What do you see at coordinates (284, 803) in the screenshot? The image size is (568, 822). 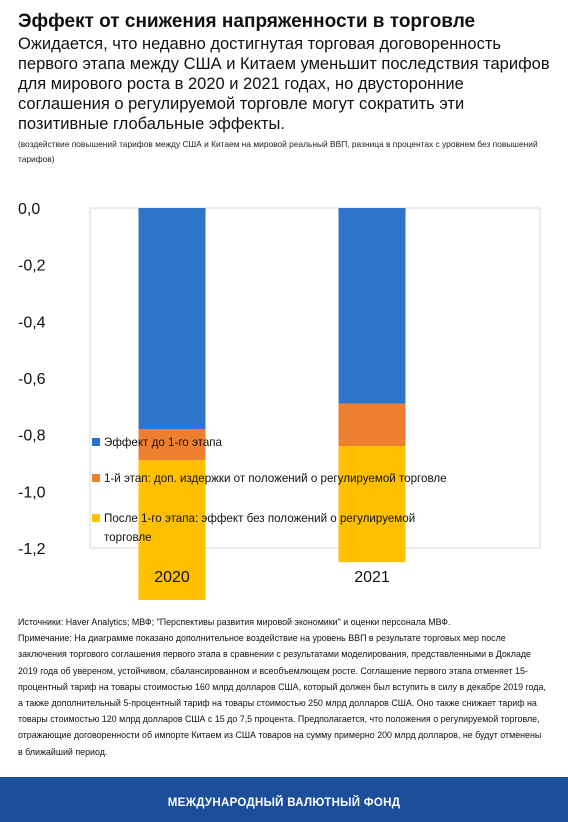 I see `footer-label: МЕЖДУНАРОДНЫЙ ВАЛЮТНЫЙ ФОНД` at bounding box center [284, 803].